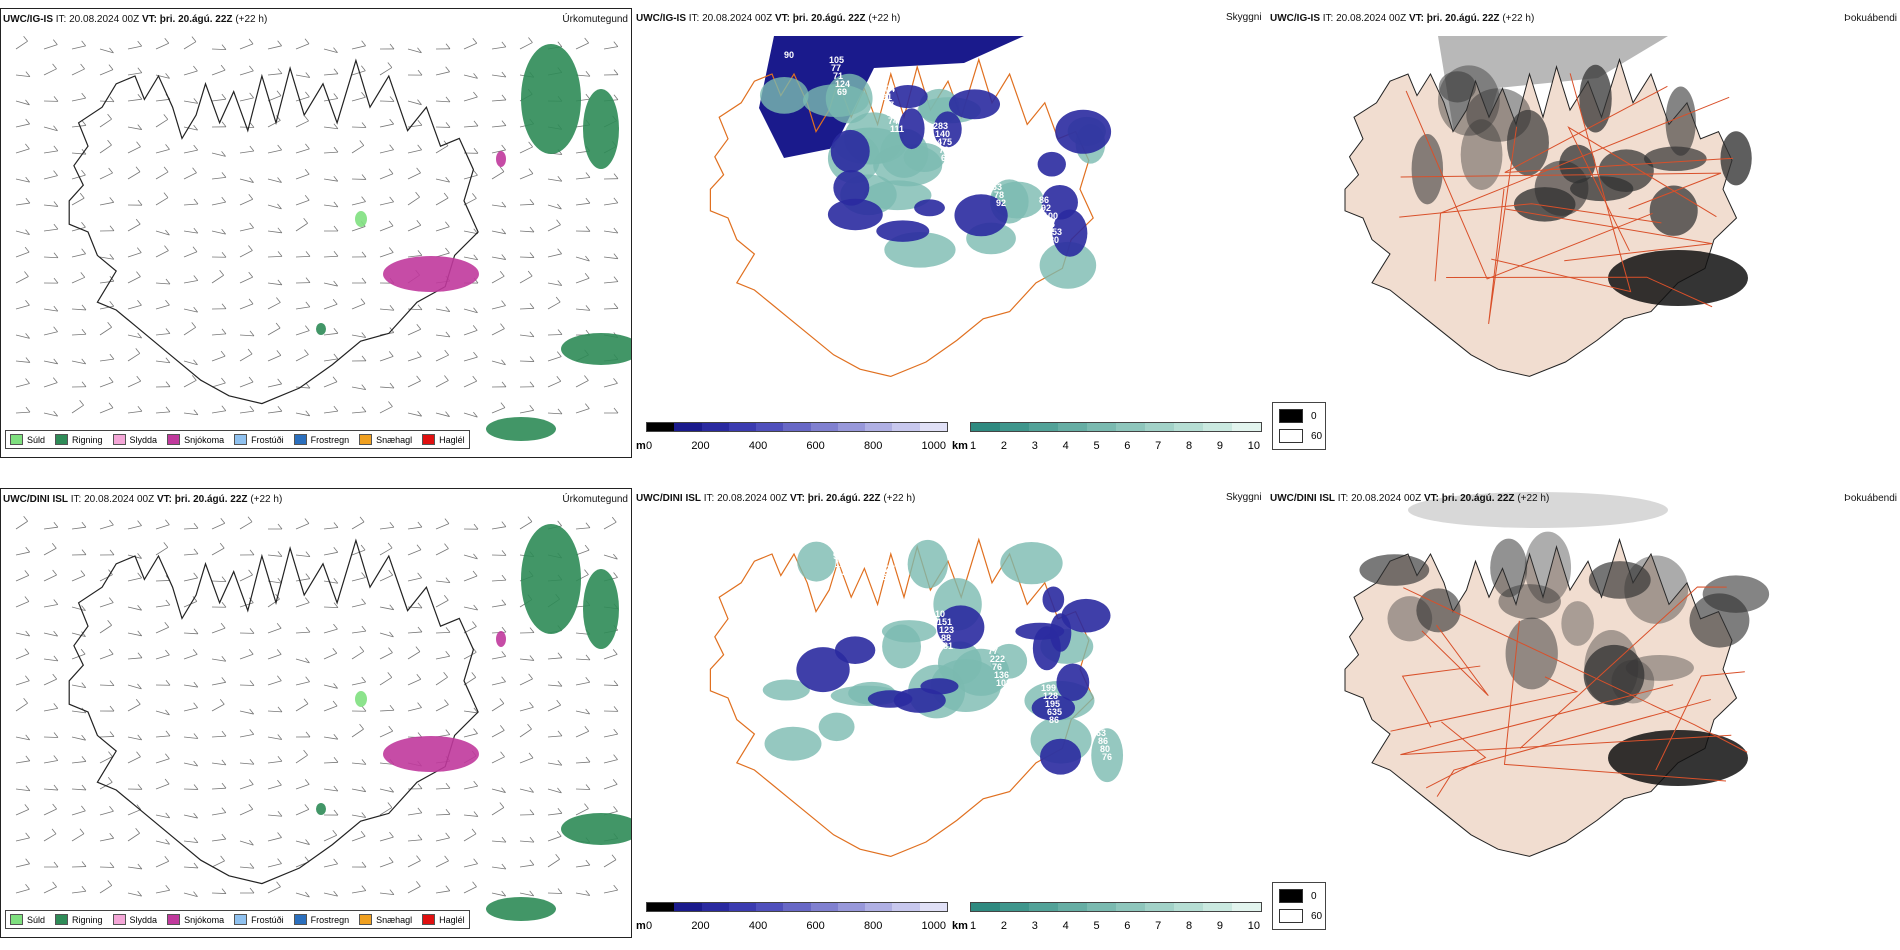  What do you see at coordinates (330, 919) in the screenshot?
I see `legend-label: Frostregn` at bounding box center [330, 919].